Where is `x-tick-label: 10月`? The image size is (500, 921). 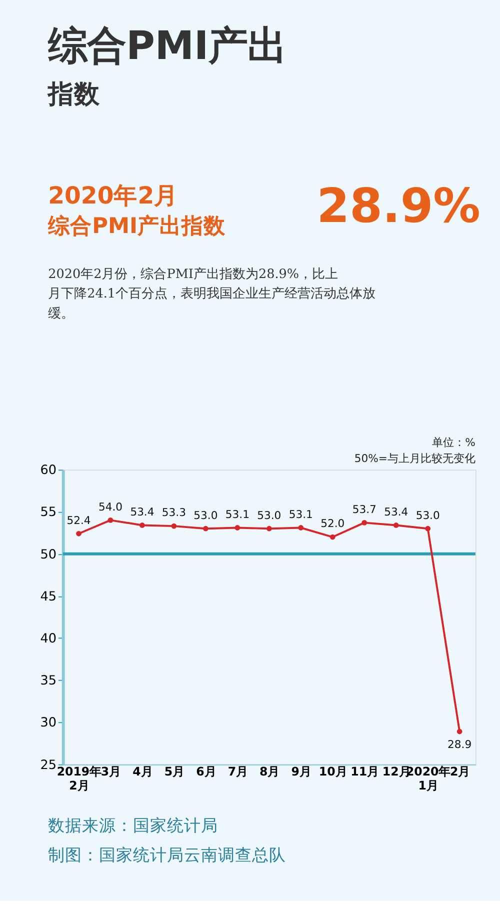 x-tick-label: 10月 is located at coordinates (333, 771).